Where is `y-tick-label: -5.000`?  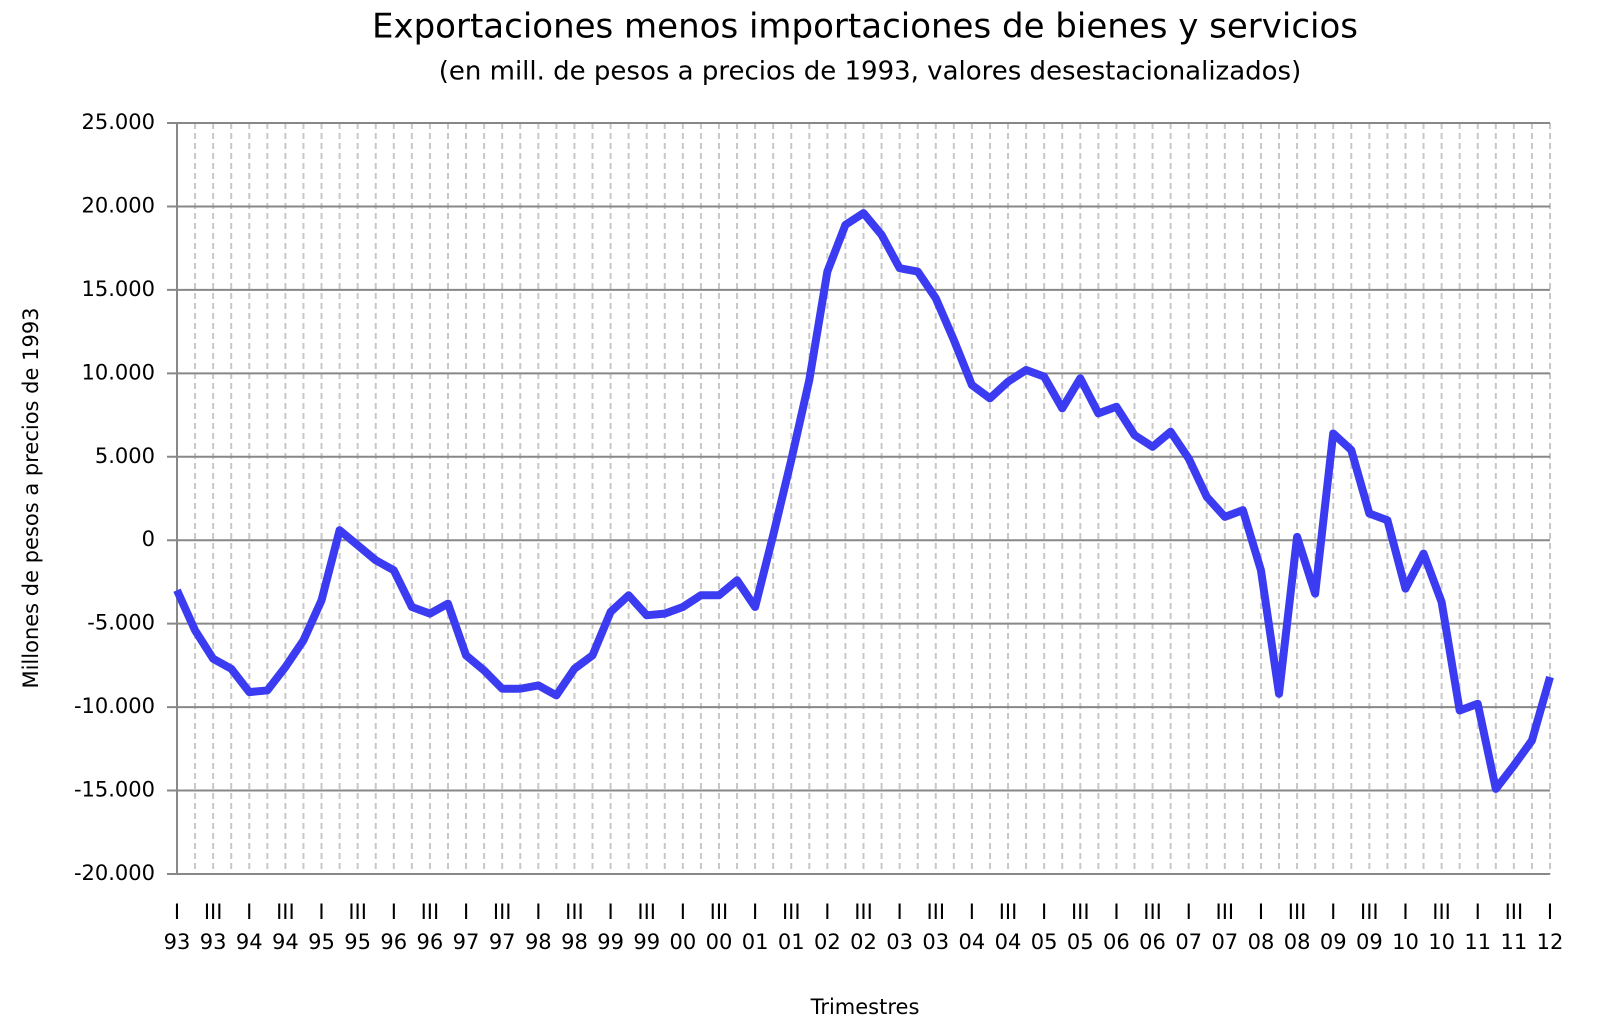
y-tick-label: -5.000 is located at coordinates (121, 623).